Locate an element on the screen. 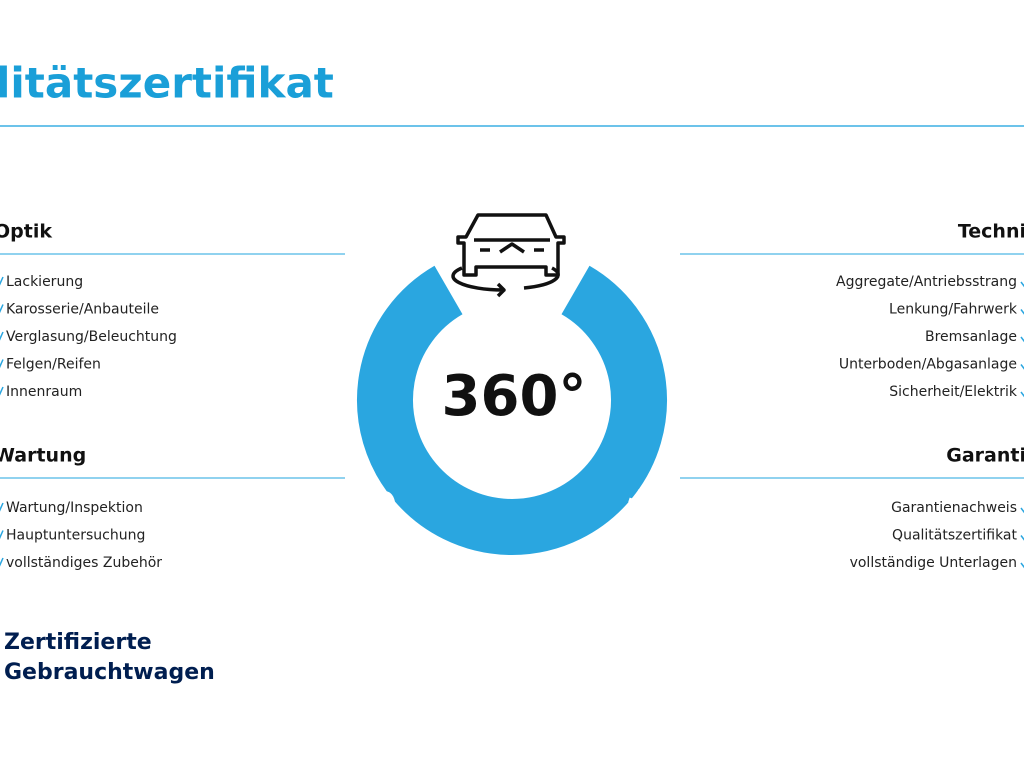 This screenshot has width=1024, height=768. check-item: Bremsanlage is located at coordinates (971, 337).